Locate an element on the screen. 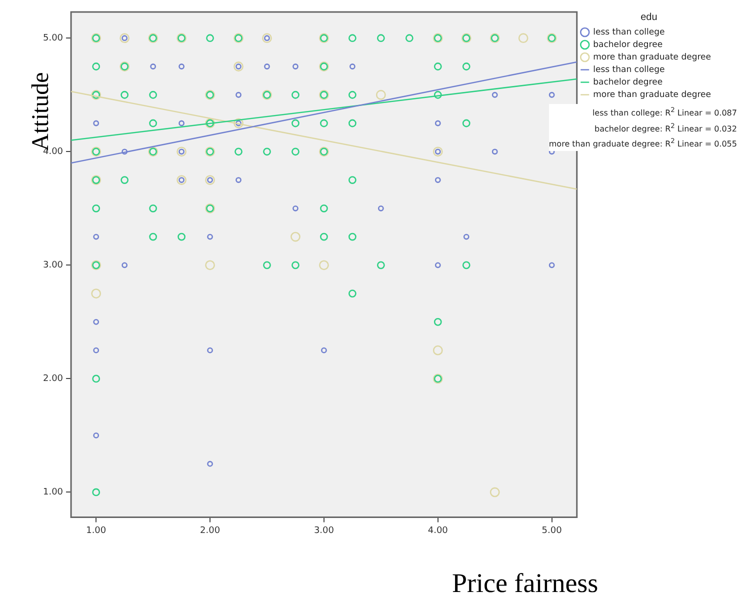  y-tick-label: 5.00 is located at coordinates (53, 38).